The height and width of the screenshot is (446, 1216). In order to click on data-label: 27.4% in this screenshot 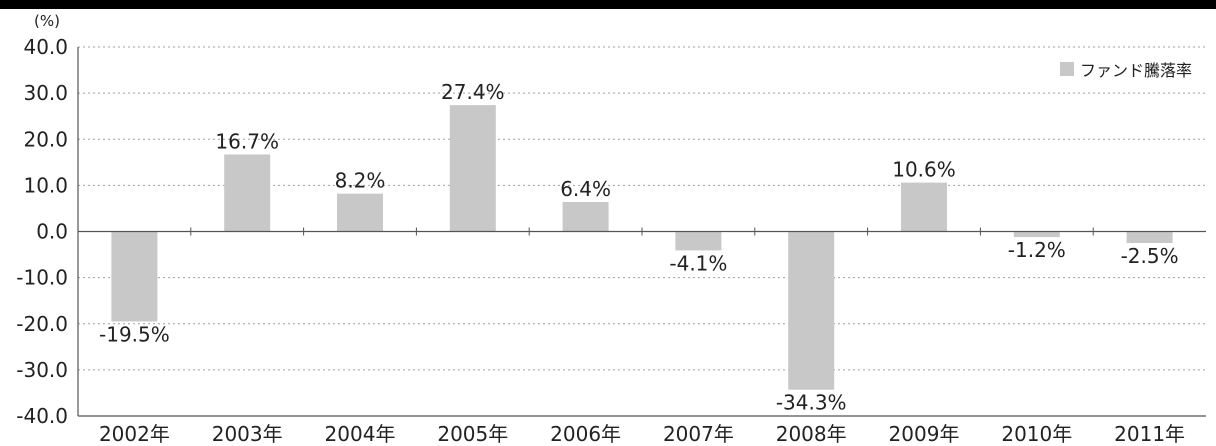, I will do `click(473, 92)`.